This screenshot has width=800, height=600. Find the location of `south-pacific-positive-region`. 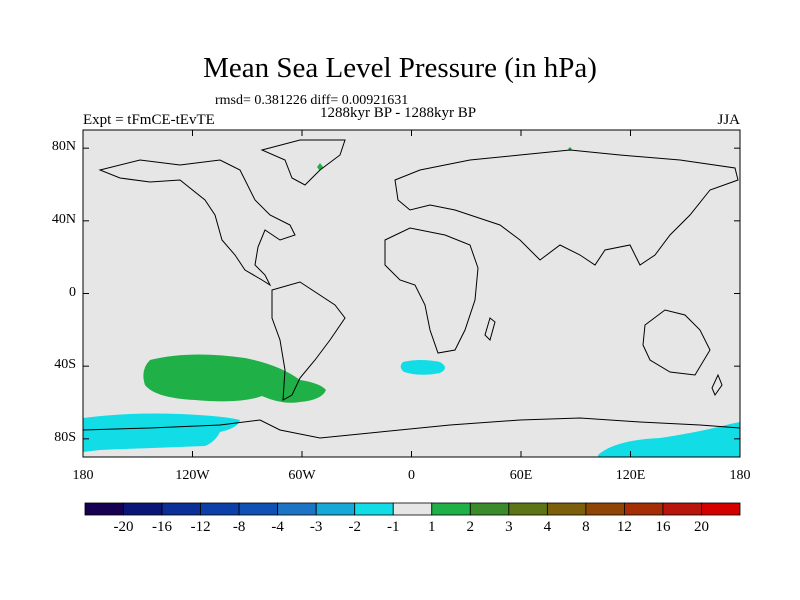

south-pacific-positive-region is located at coordinates (234, 378).